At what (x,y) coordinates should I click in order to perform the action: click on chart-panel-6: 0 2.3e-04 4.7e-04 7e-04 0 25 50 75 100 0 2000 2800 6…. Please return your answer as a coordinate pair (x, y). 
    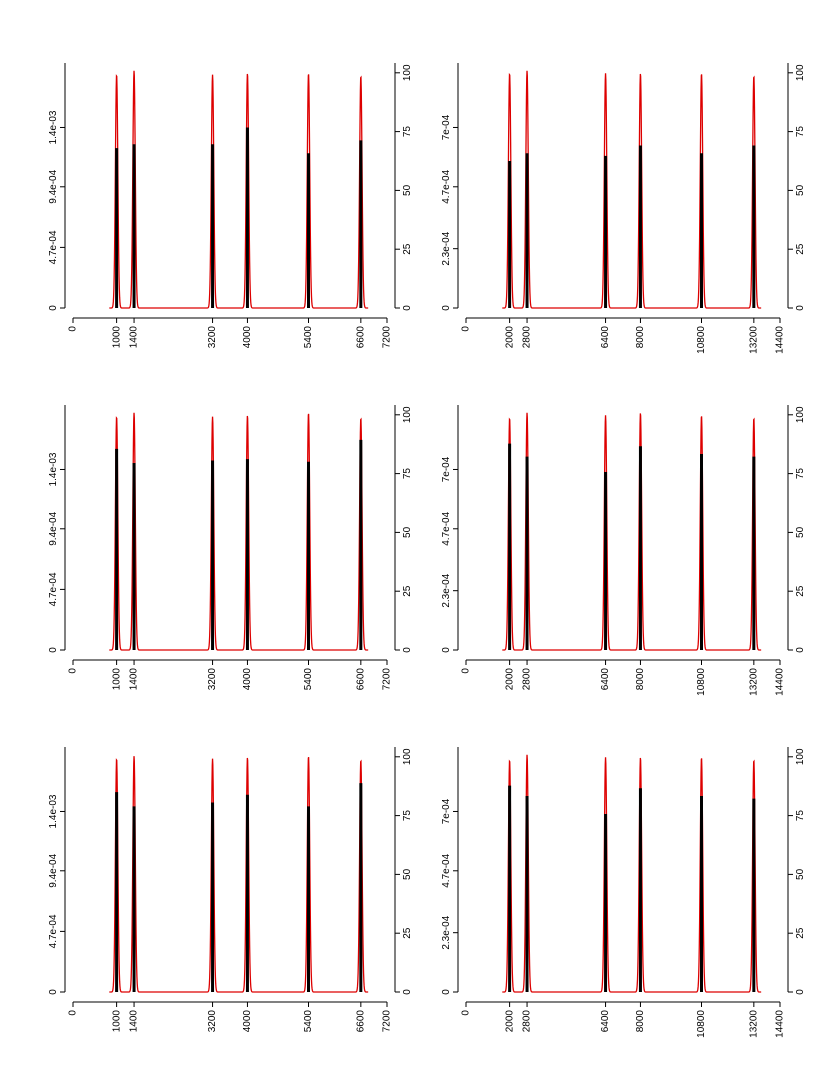
    Looking at the image, I should click on (623, 892).